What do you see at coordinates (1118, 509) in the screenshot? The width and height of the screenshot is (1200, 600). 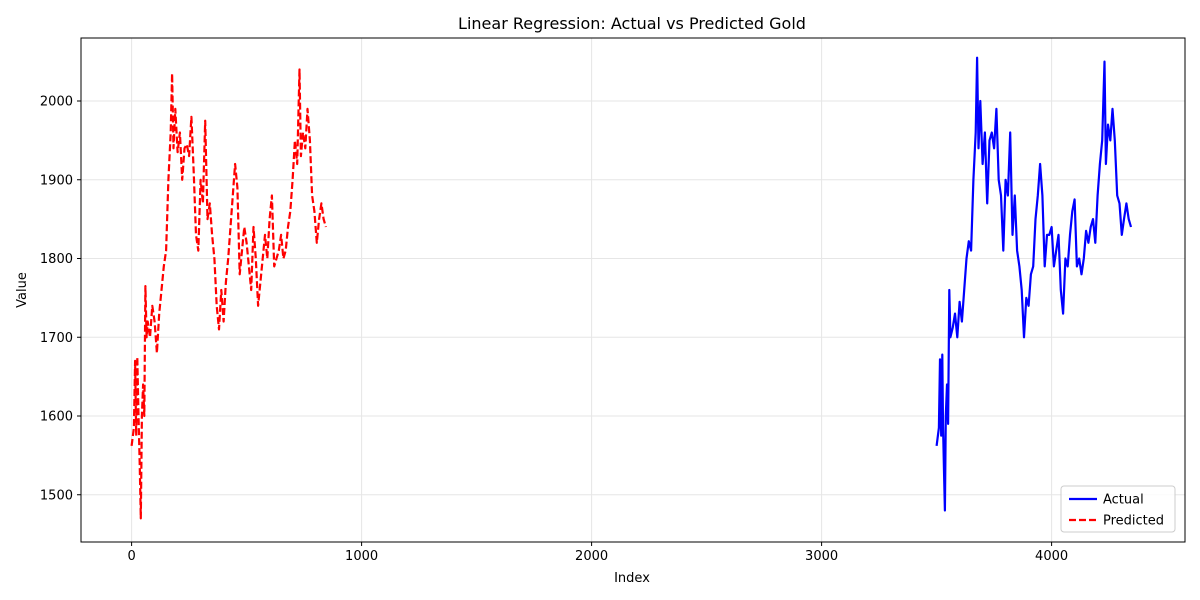 I see `legend: Actual Predicted` at bounding box center [1118, 509].